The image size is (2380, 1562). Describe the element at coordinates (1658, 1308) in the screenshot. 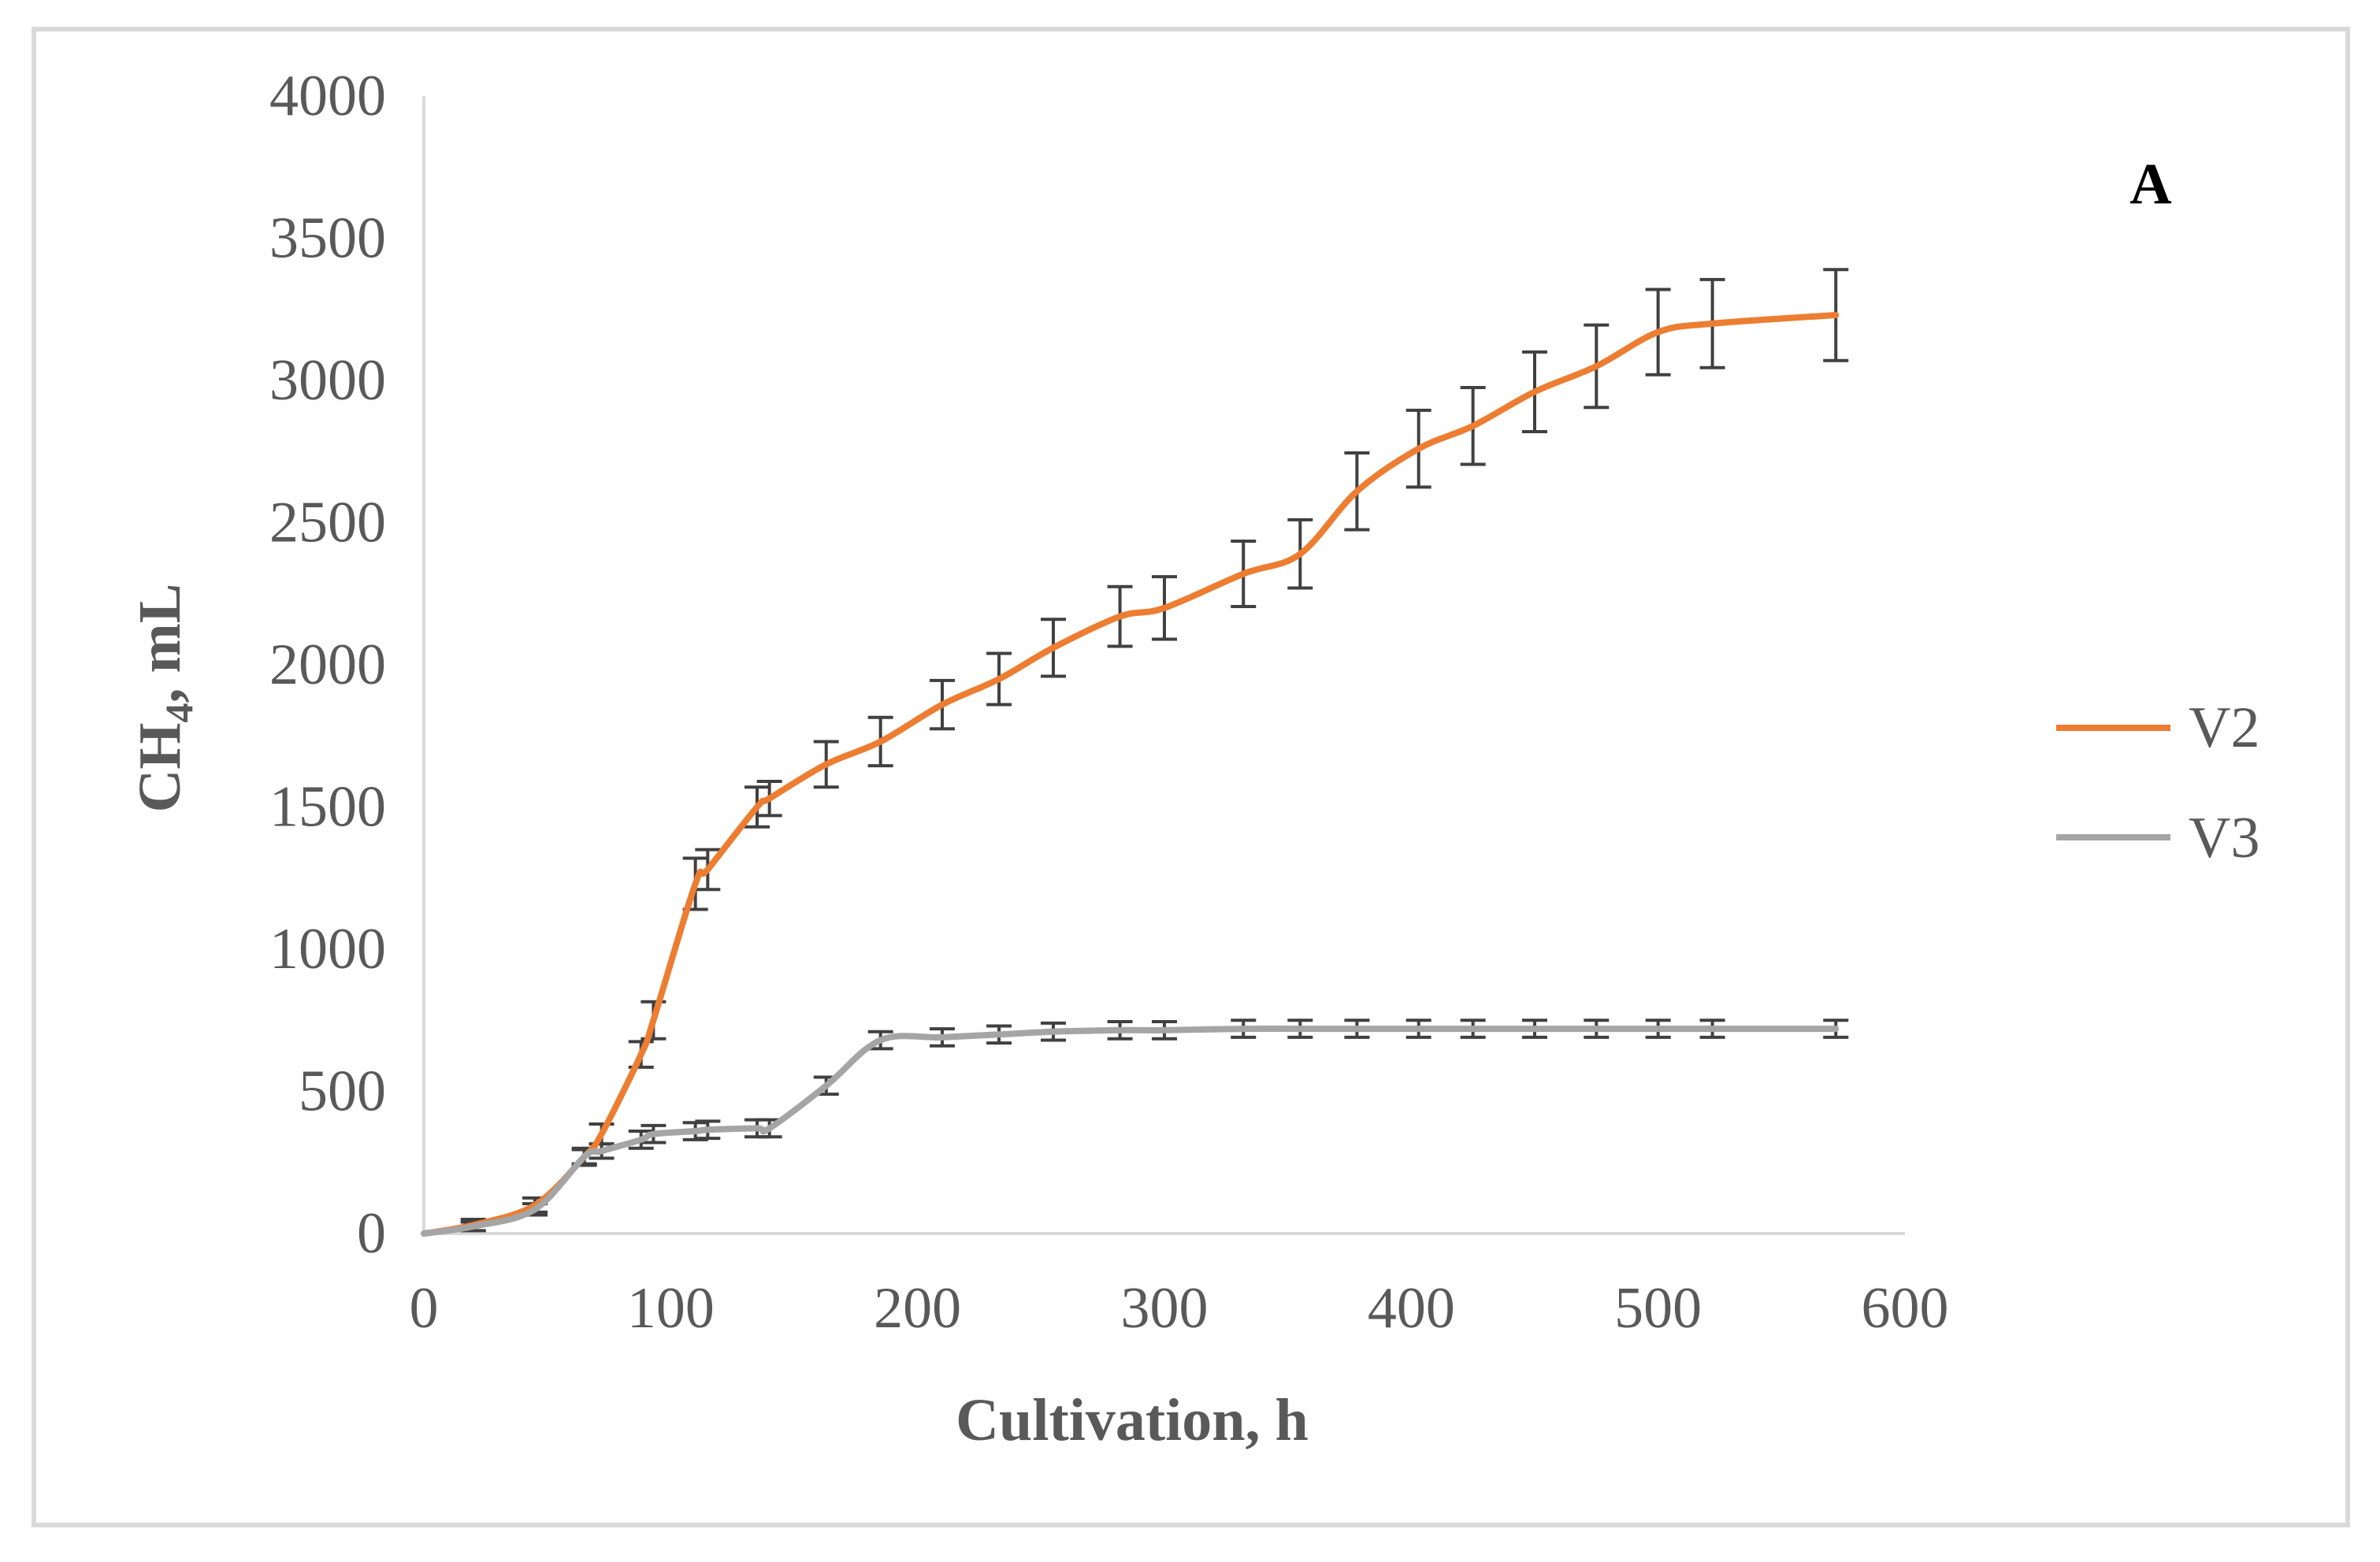

I see `x-tick-label: 500` at that location.